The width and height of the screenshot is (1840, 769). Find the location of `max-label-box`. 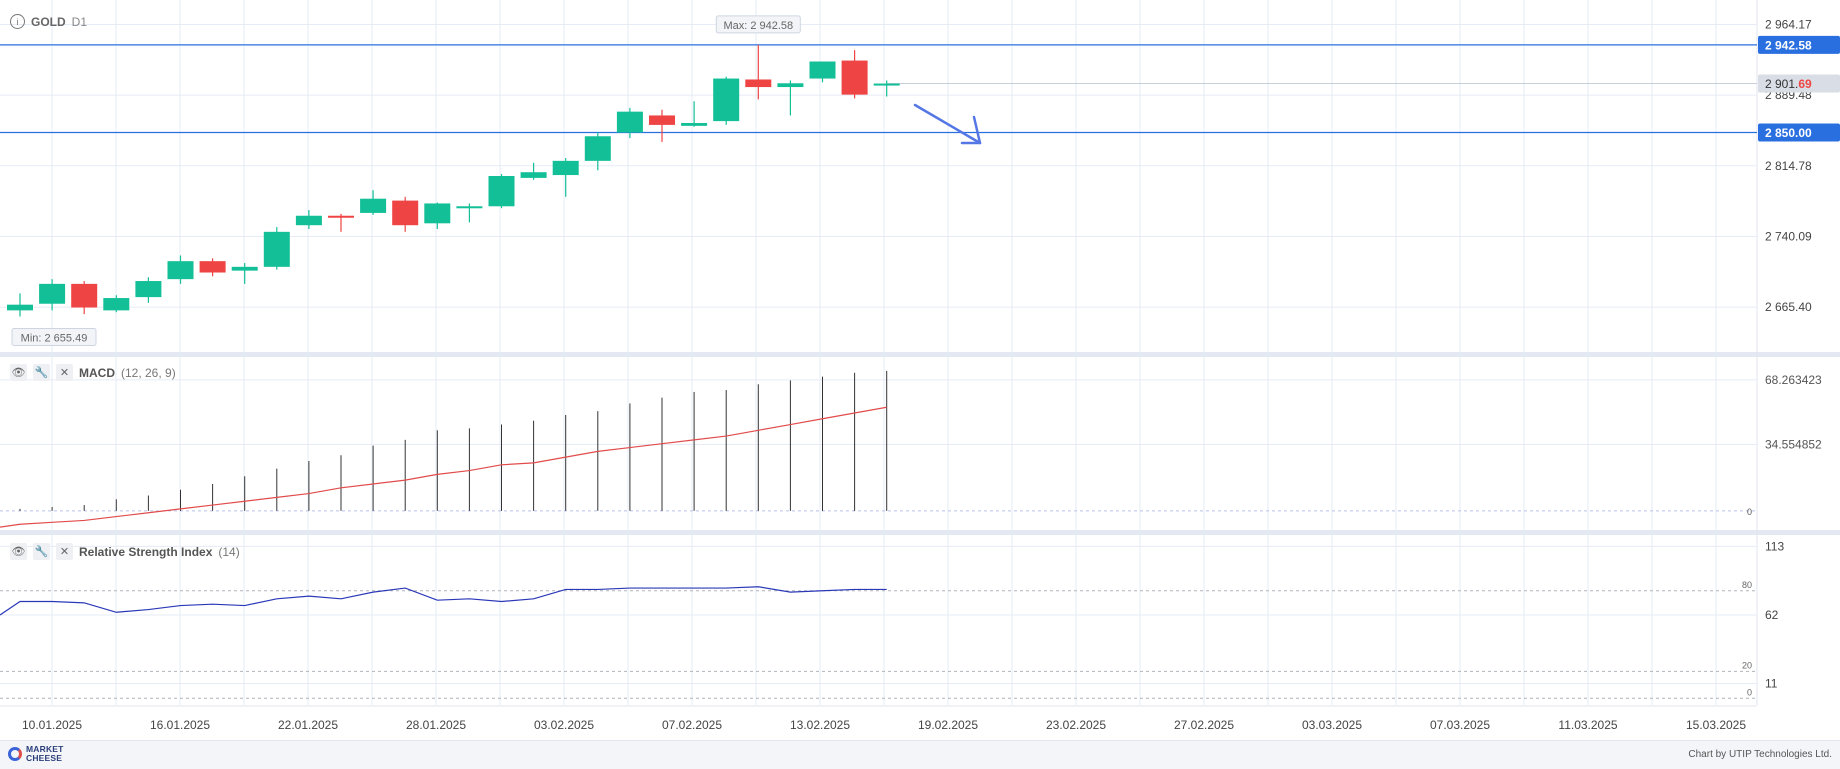

max-label-box is located at coordinates (758, 24).